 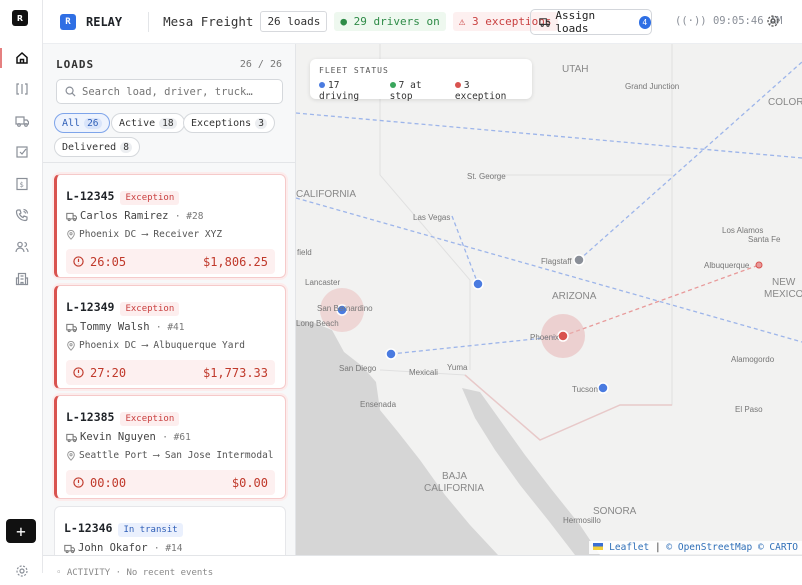 I want to click on map-label: Grand Junction, so click(x=652, y=86).